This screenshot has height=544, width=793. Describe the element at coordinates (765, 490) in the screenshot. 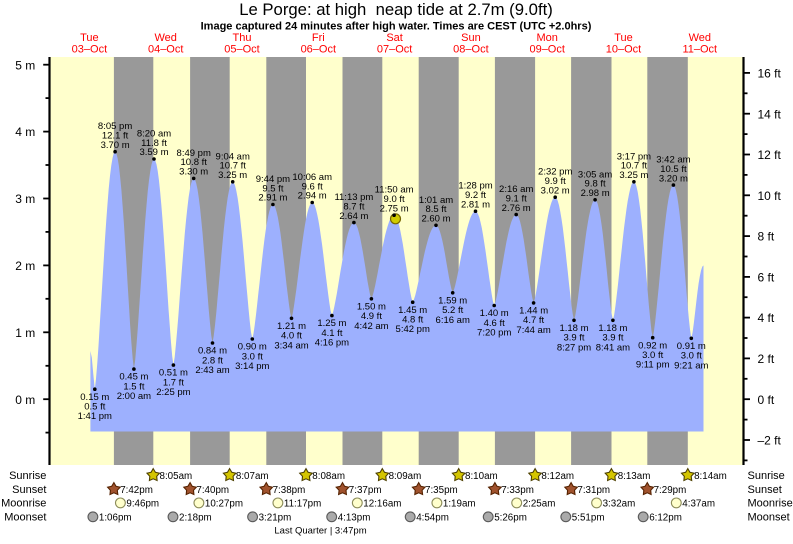

I see `svg-text: Sunset` at that location.